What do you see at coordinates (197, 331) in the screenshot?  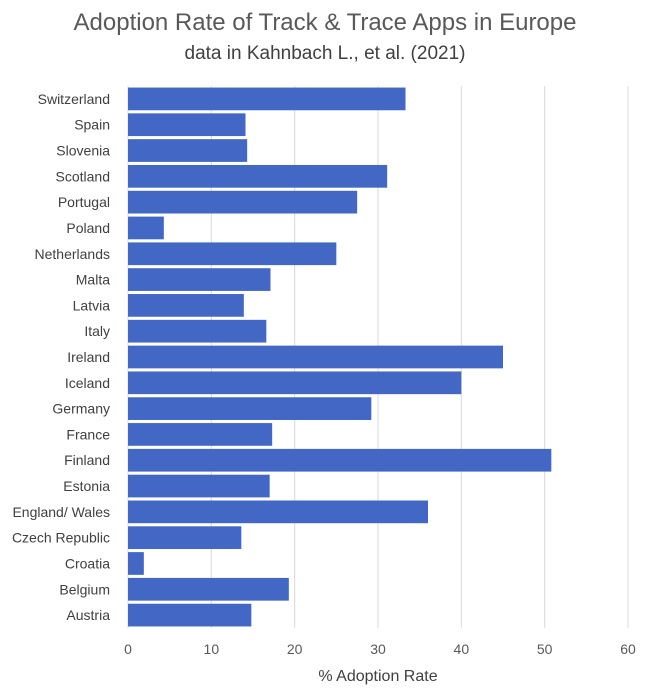 I see `bar-italy` at bounding box center [197, 331].